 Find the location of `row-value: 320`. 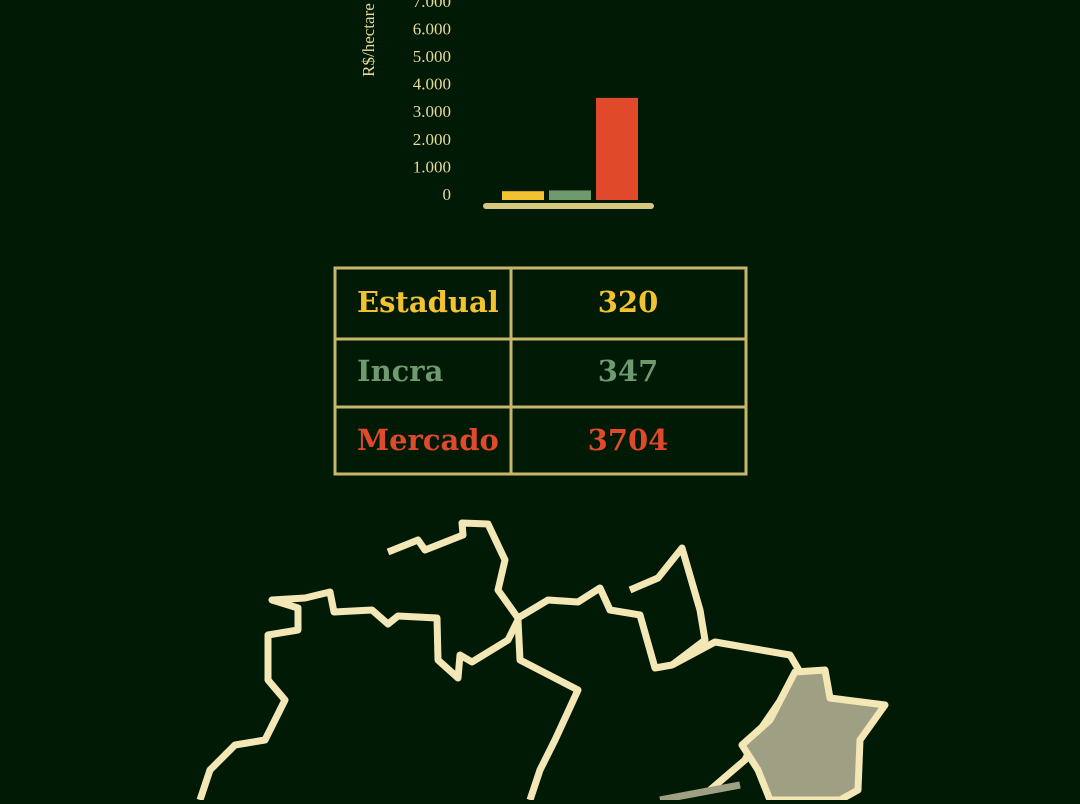

row-value: 320 is located at coordinates (628, 302).